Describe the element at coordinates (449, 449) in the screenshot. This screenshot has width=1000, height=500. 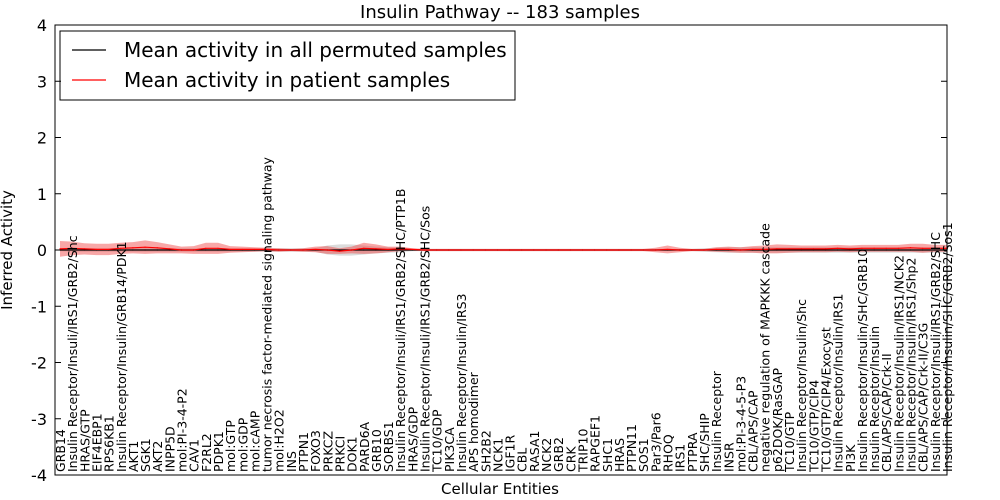
I see `x-tick-label: PIK3CA` at that location.